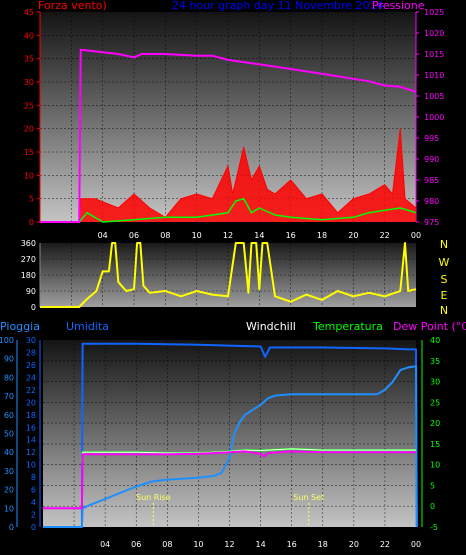 This screenshot has height=555, width=466. Describe the element at coordinates (434, 96) in the screenshot. I see `pressure-tick-label: 1005` at that location.